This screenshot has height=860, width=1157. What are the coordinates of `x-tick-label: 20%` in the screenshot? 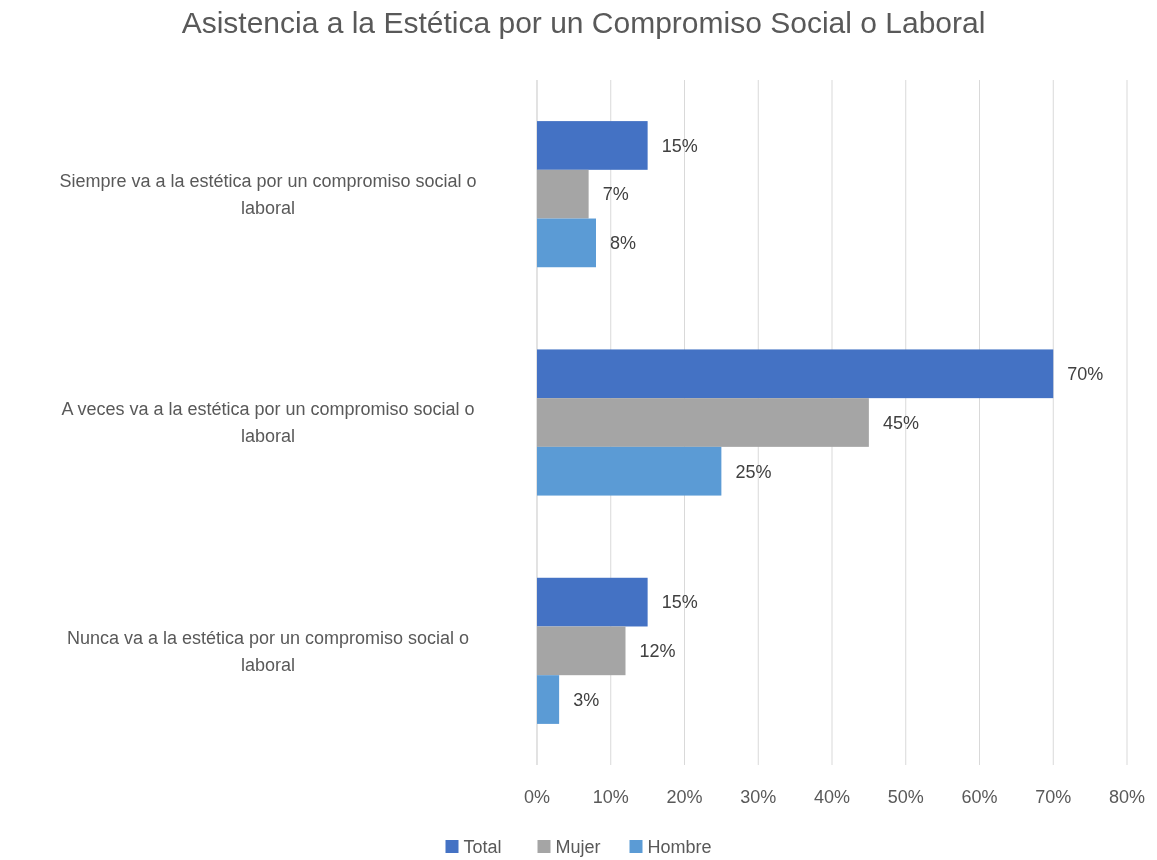 It's located at (684, 797).